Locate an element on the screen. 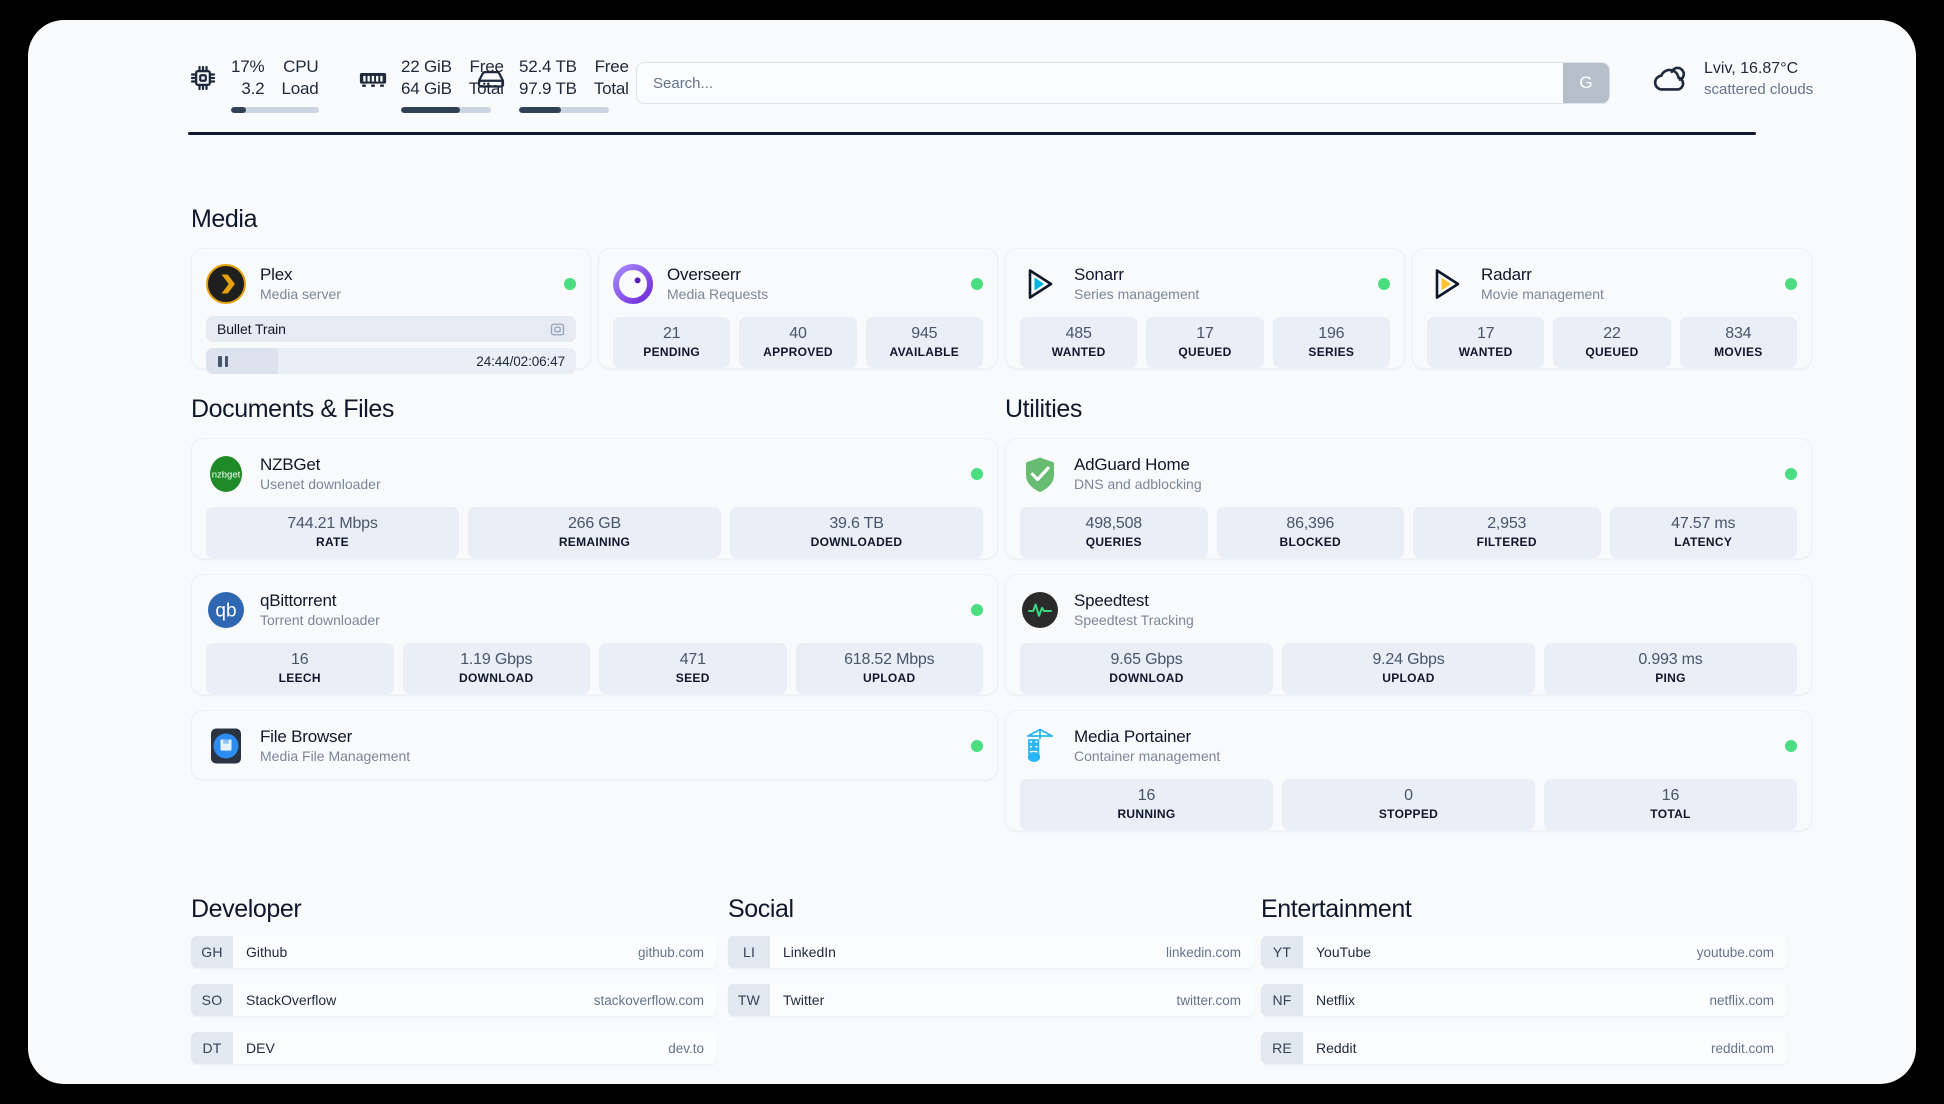  bookmark-url: youtube.com is located at coordinates (1735, 952).